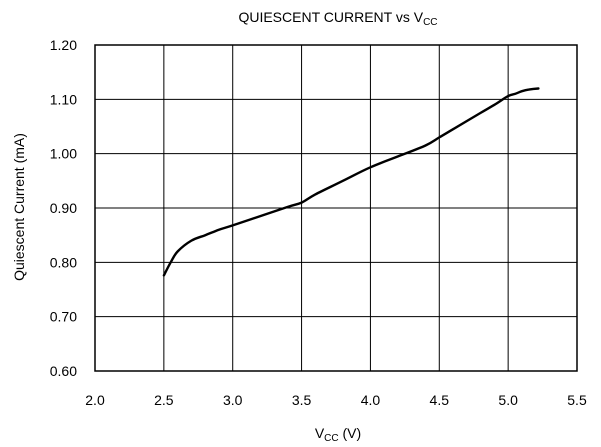 Image resolution: width=601 pixels, height=447 pixels. Describe the element at coordinates (63, 154) in the screenshot. I see `y-tick-label: 1.00` at that location.